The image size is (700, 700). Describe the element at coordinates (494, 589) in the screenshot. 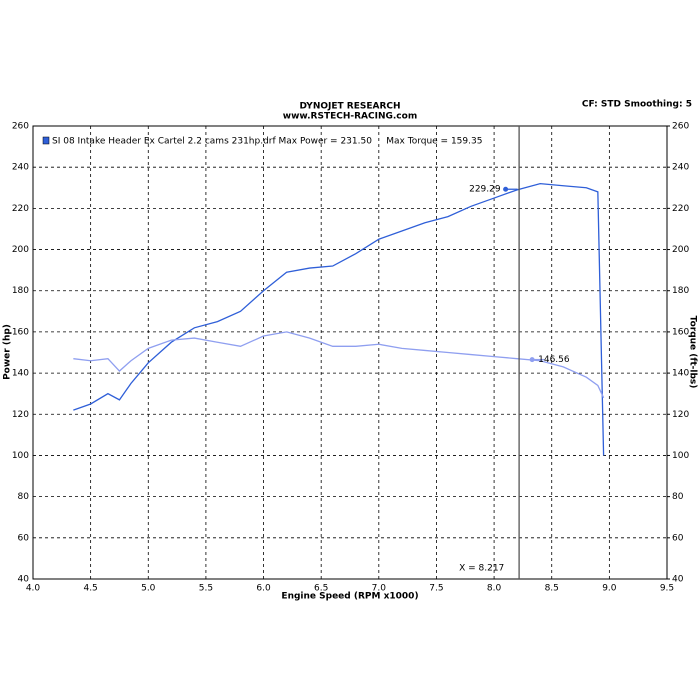

I see `x-tick-label: 8.0` at that location.